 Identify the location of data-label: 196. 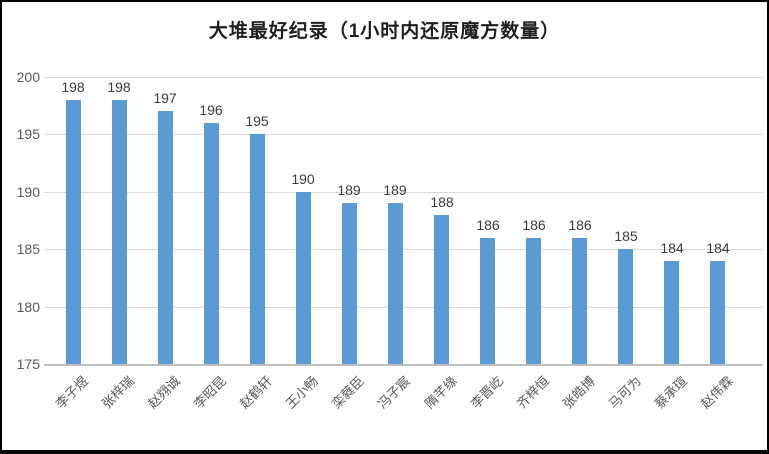
(211, 110).